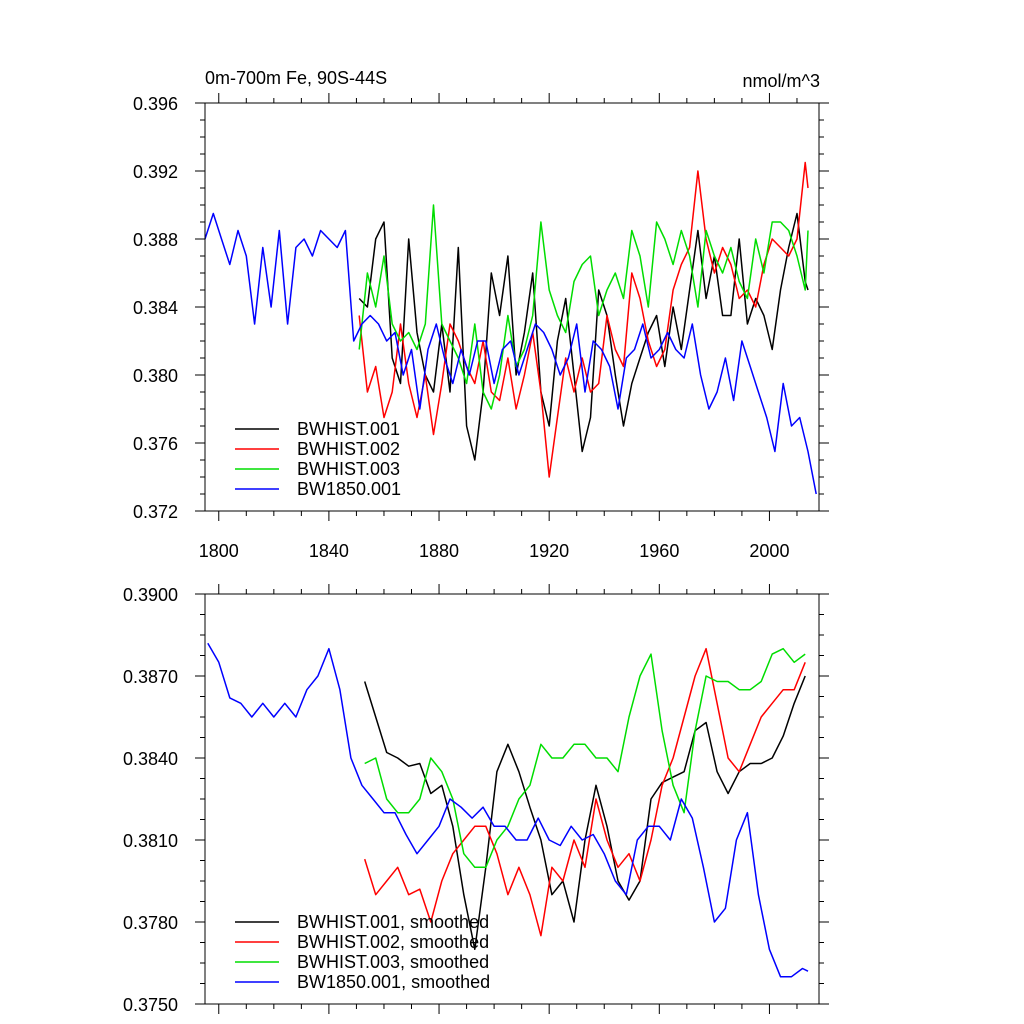 The height and width of the screenshot is (1024, 1024). I want to click on legend-label-1: BWHIST.001, so click(348, 429).